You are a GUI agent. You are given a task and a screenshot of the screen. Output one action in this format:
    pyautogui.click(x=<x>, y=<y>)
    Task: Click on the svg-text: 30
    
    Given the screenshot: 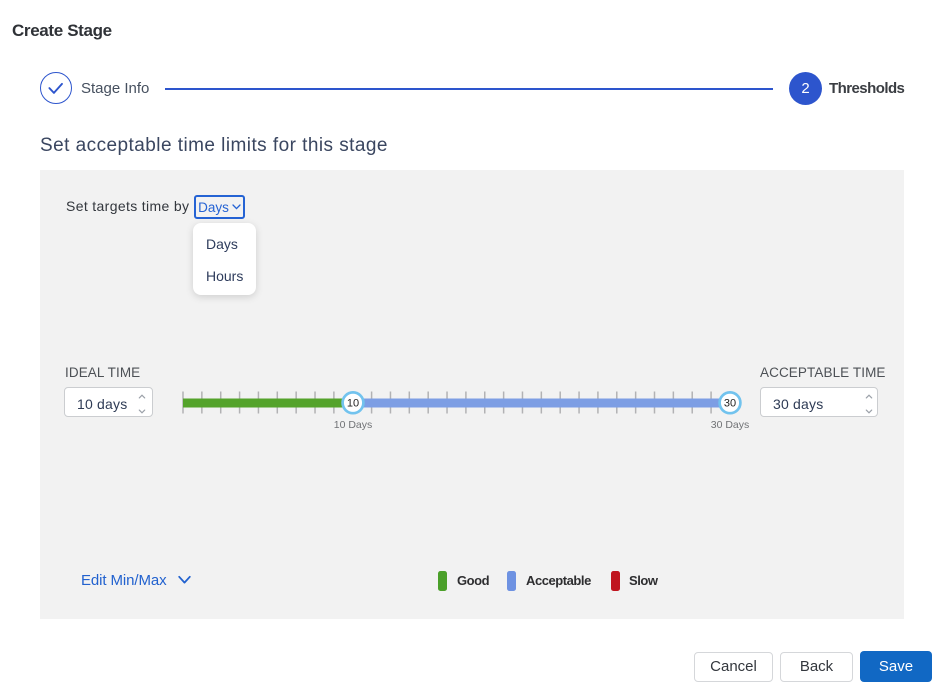 What is the action you would take?
    pyautogui.click(x=730, y=404)
    